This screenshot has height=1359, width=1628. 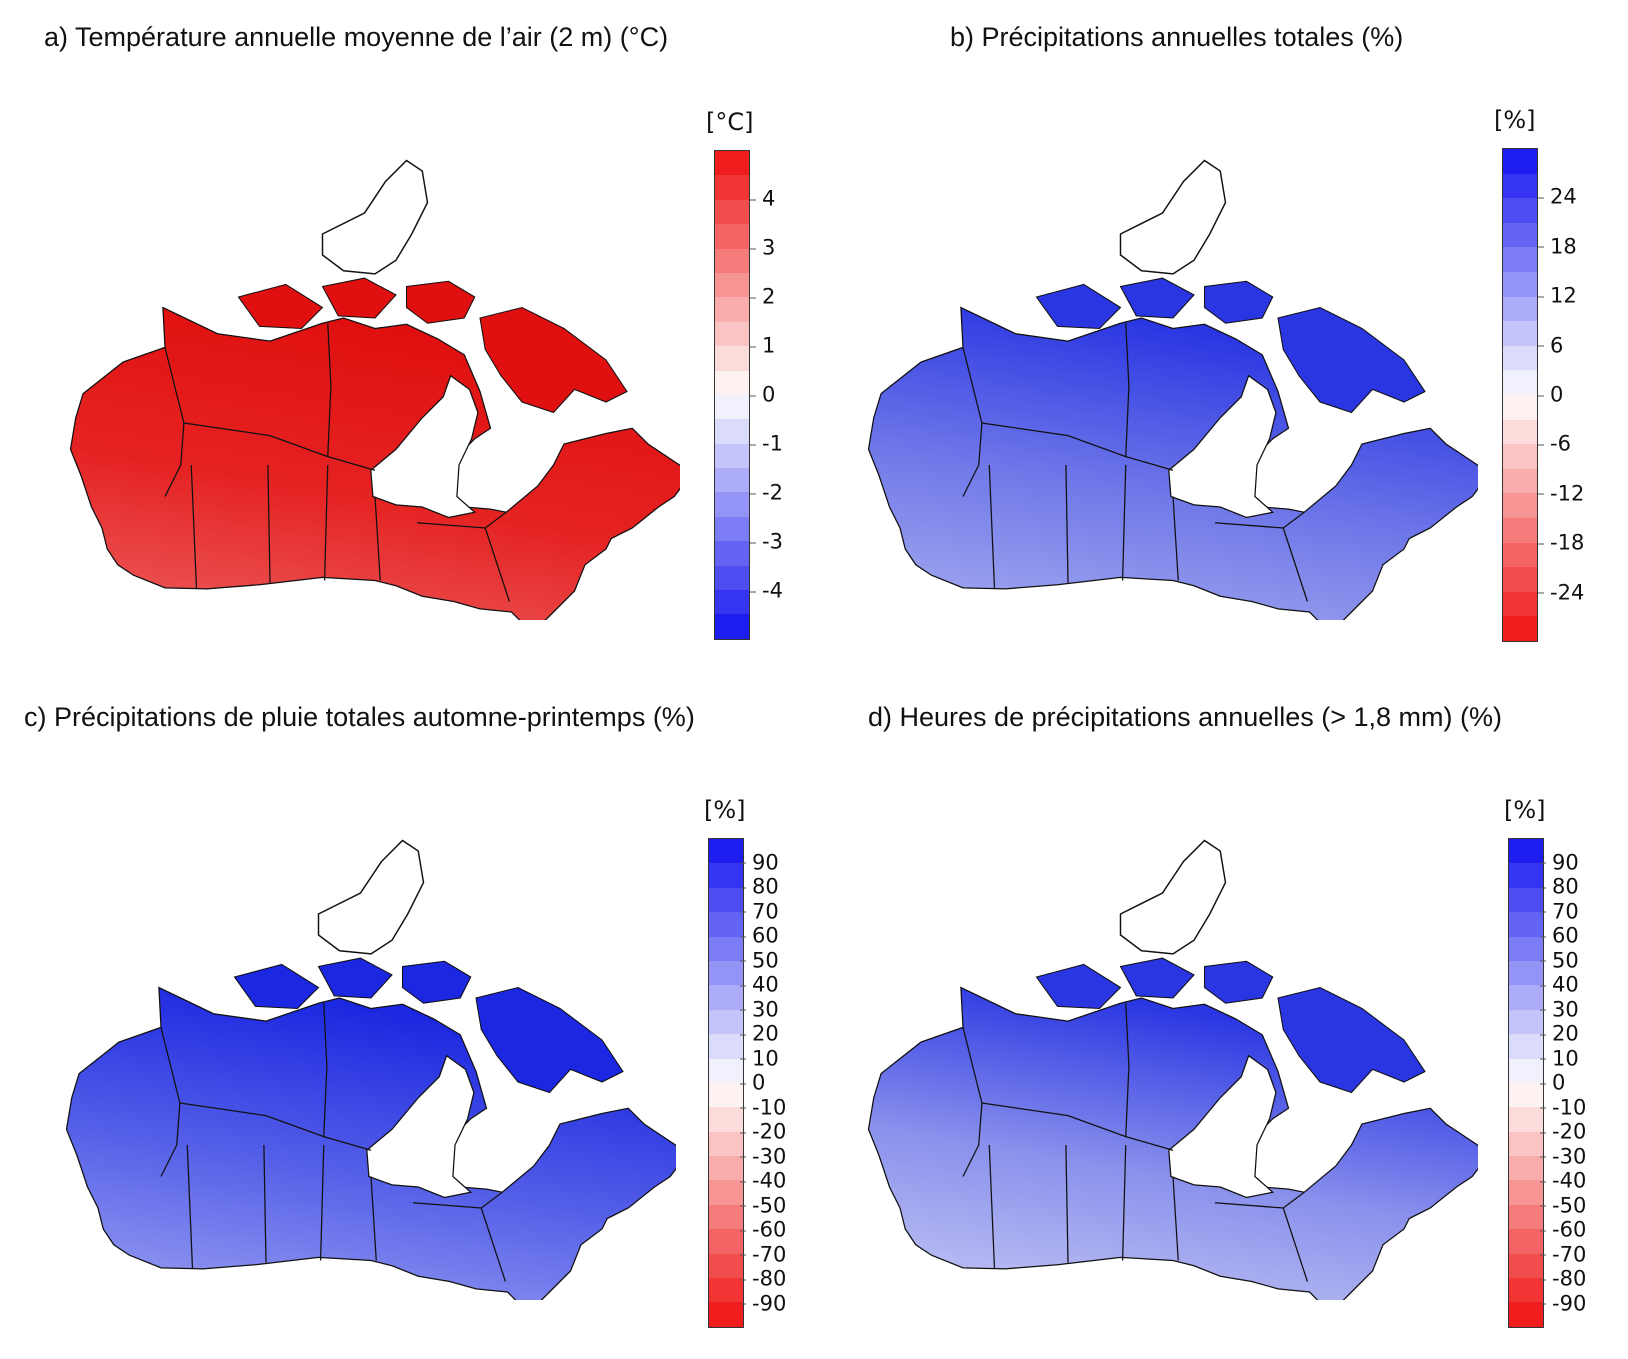 What do you see at coordinates (730, 122) in the screenshot?
I see `colorbar-unit: [°C]` at bounding box center [730, 122].